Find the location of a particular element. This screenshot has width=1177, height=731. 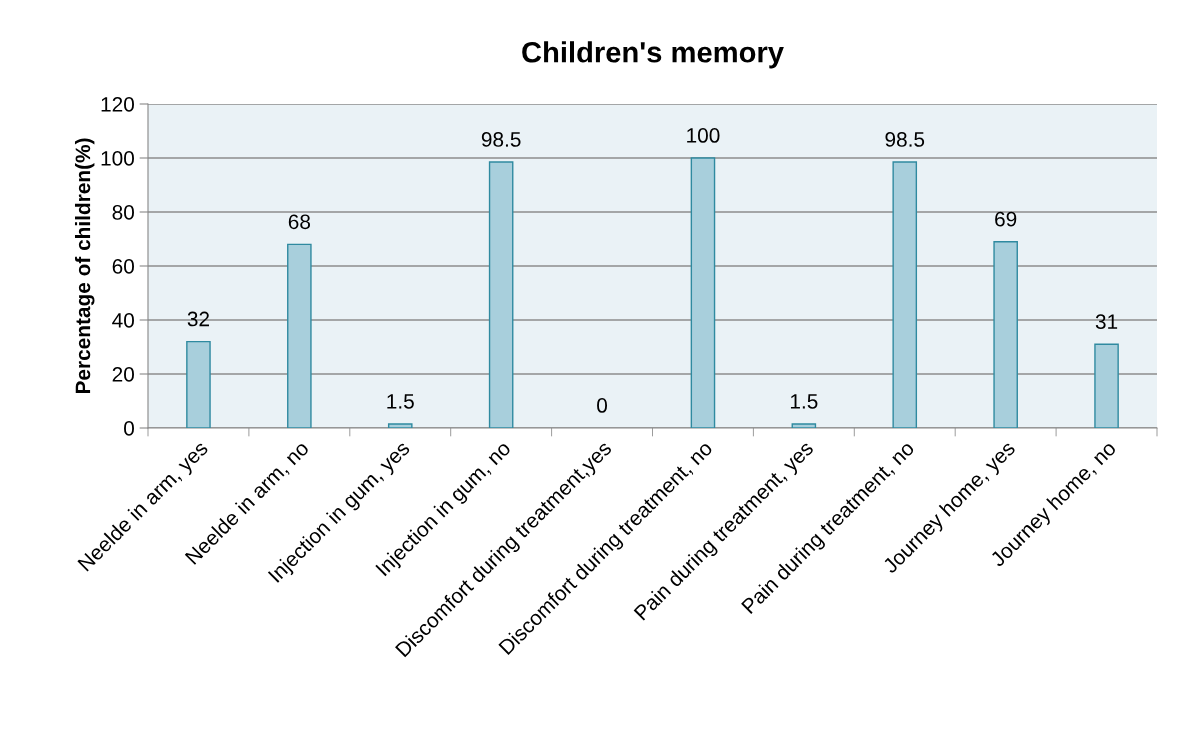

data-label: 31 is located at coordinates (1106, 322).